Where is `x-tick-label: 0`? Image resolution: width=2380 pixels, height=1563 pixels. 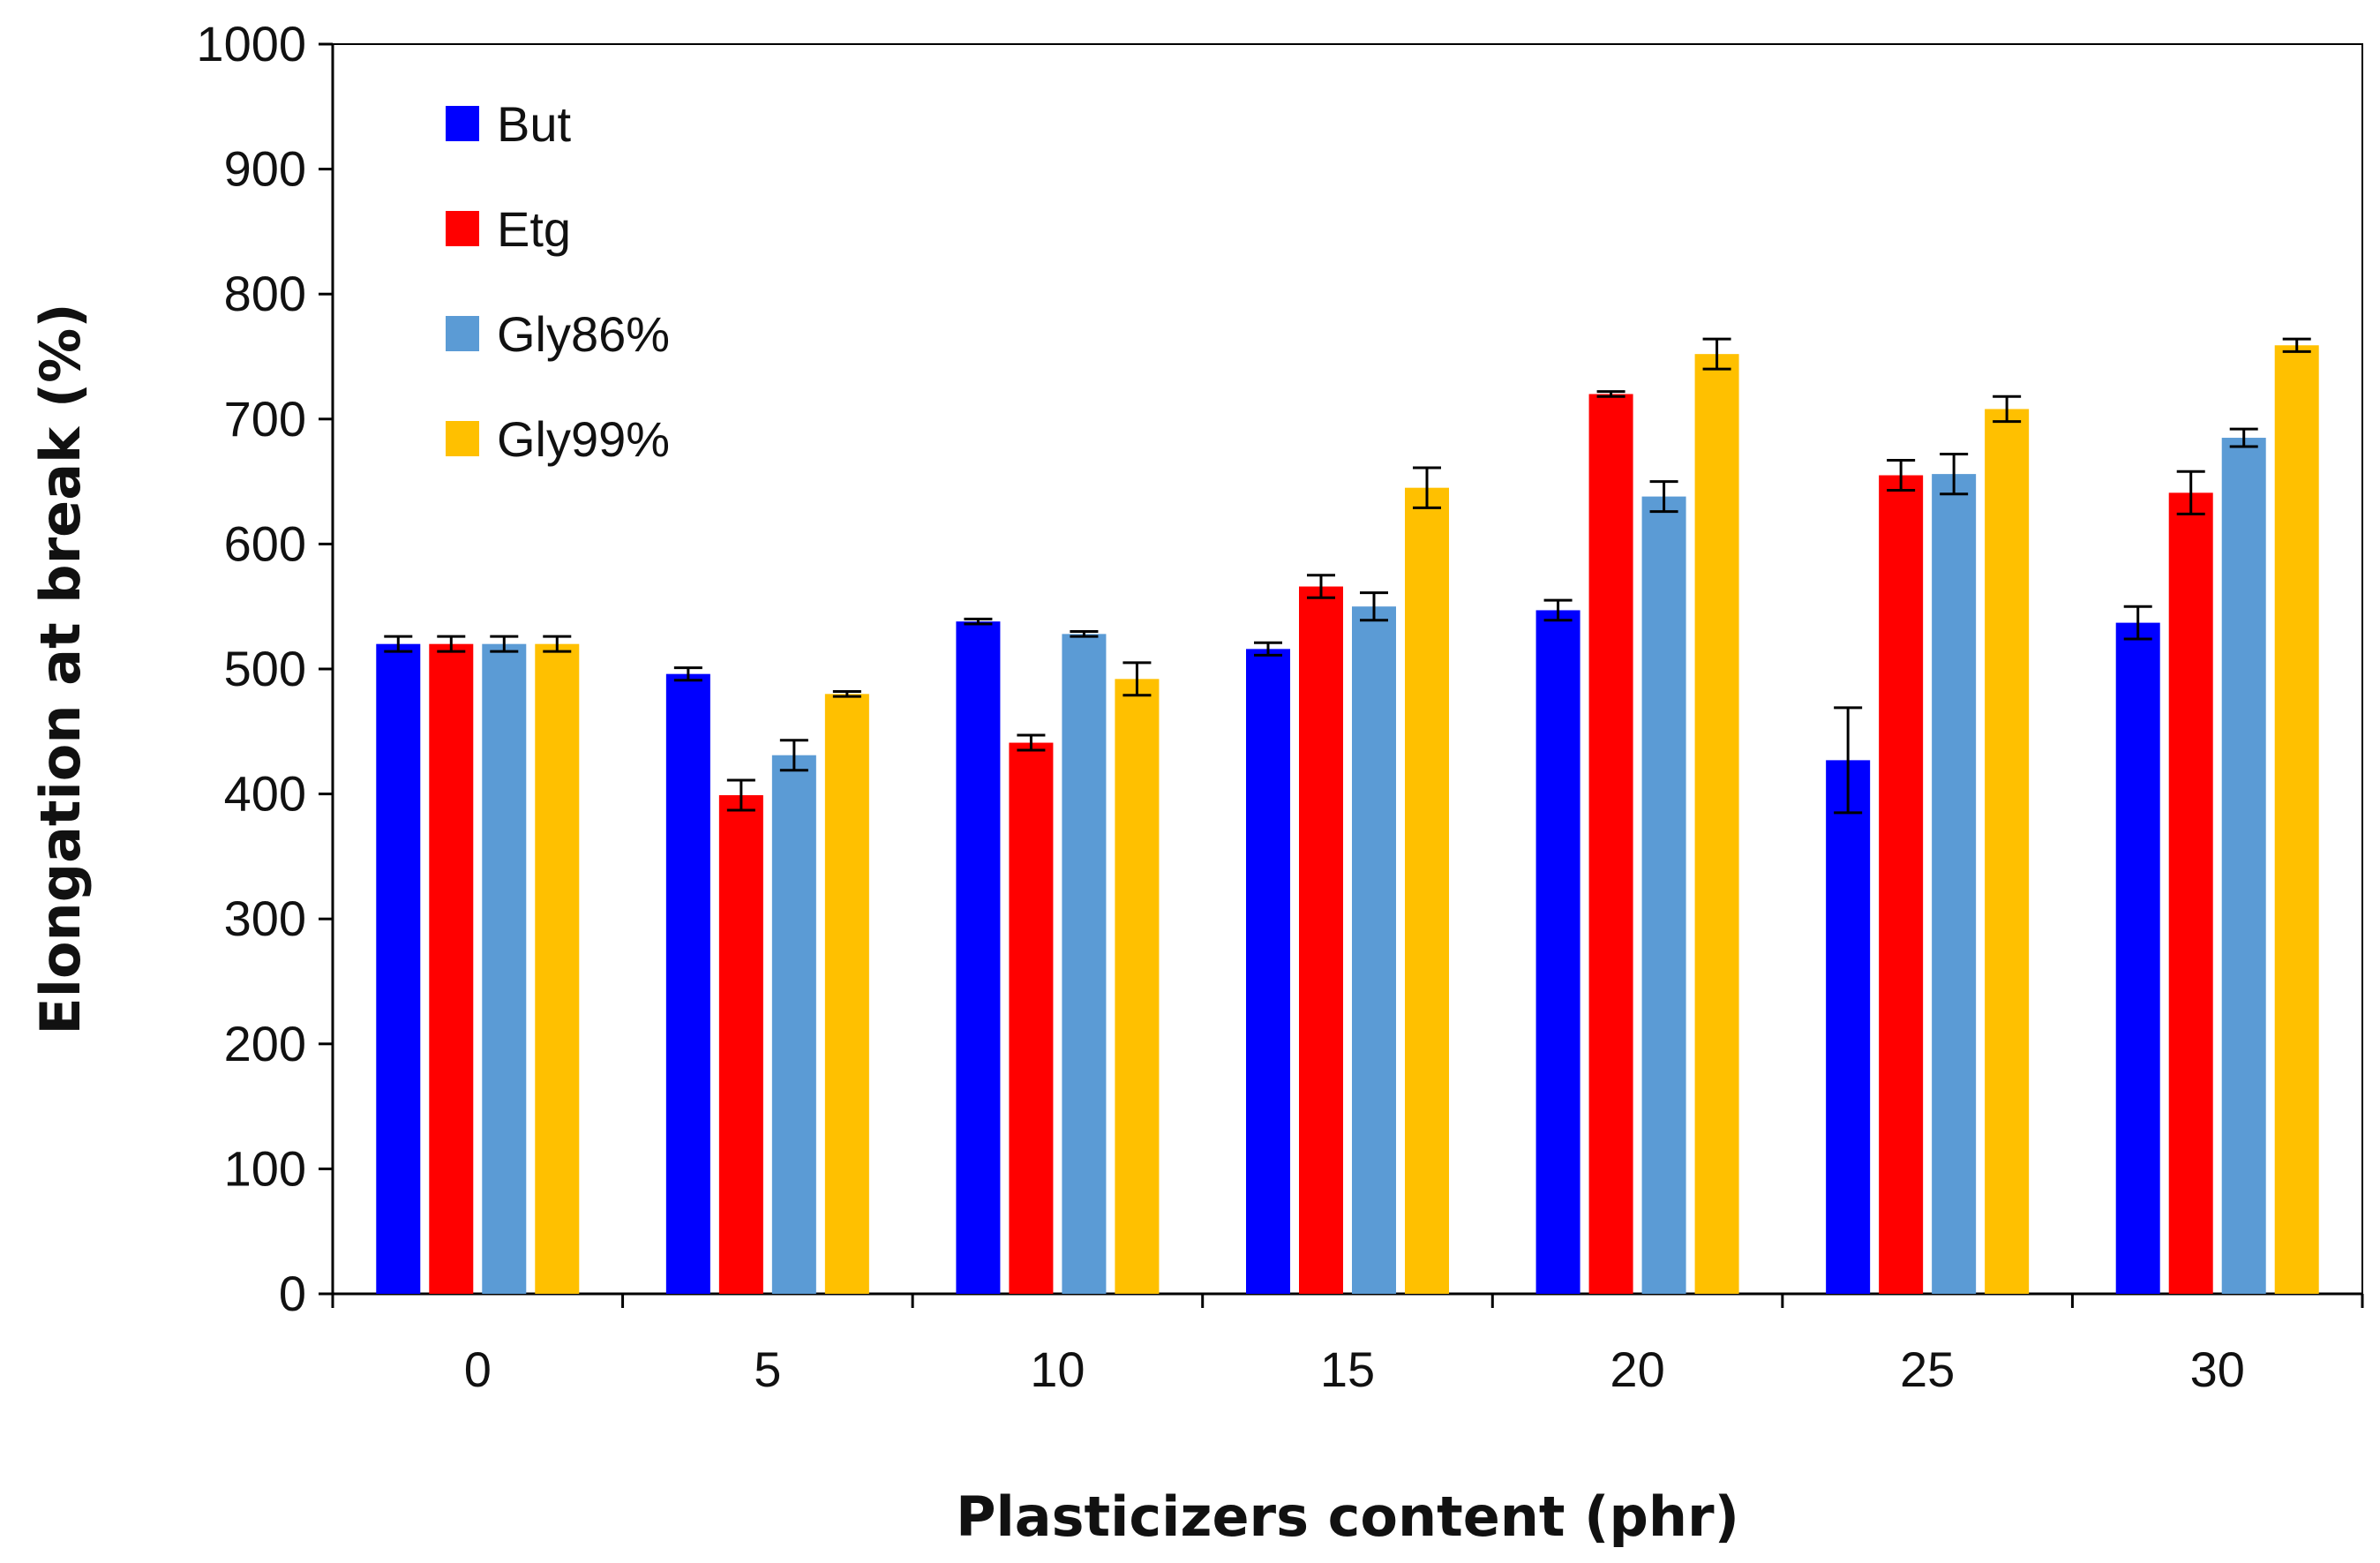
x-tick-label: 0 is located at coordinates (478, 1369).